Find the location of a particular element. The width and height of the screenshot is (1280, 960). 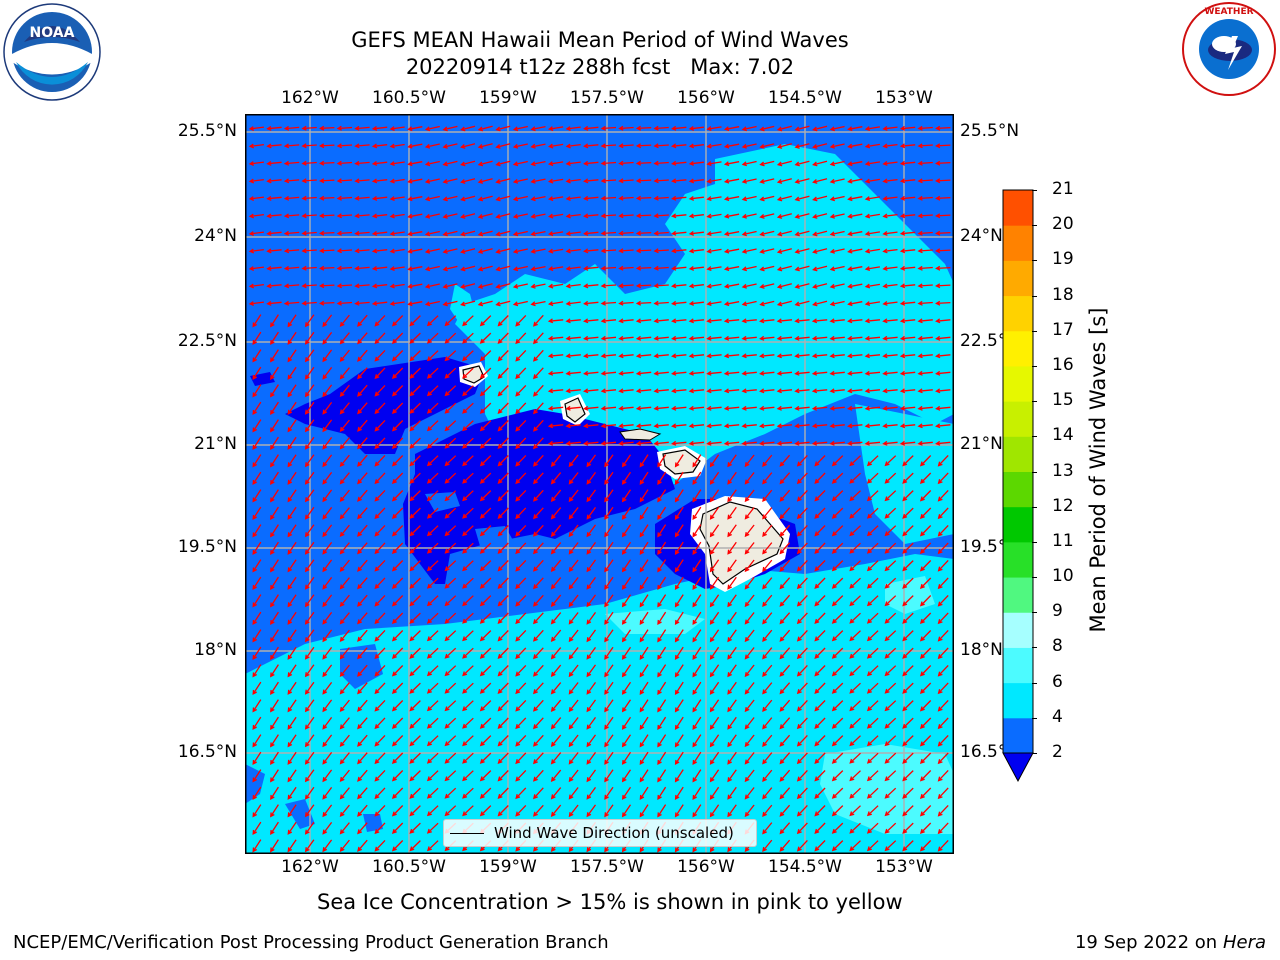

colorbar-segment is located at coordinates (1018, 313).